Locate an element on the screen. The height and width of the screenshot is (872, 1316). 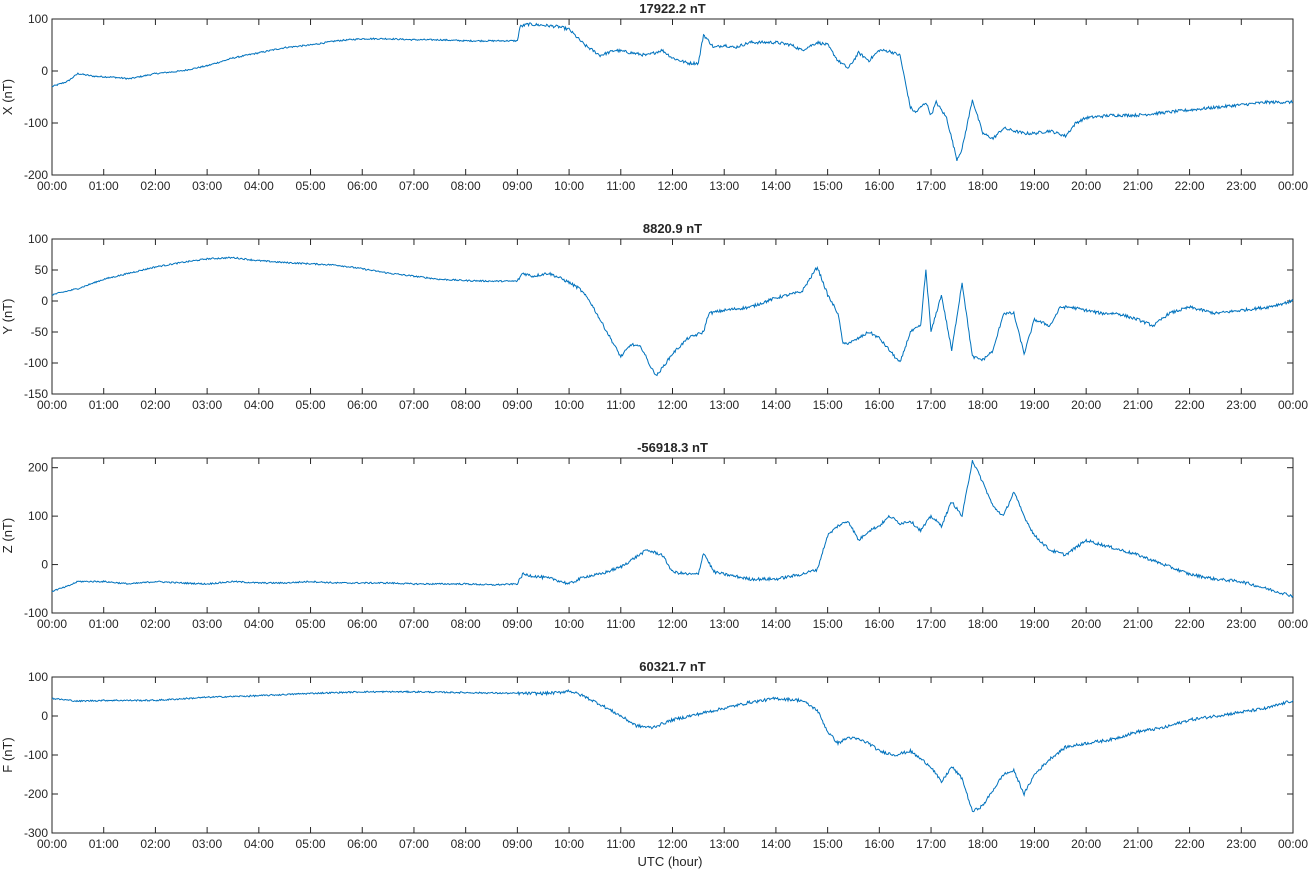
x-tick-label: 01:00 is located at coordinates (104, 405).